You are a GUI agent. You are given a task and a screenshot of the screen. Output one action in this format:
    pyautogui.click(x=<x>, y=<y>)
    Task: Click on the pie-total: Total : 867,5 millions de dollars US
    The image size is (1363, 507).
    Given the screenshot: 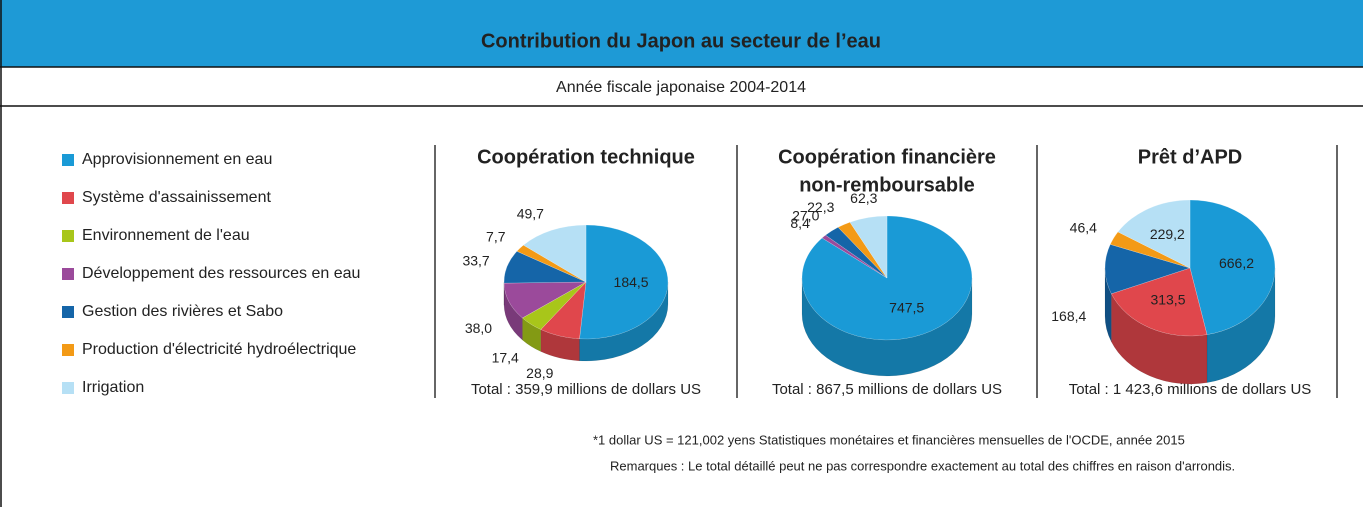 What is the action you would take?
    pyautogui.click(x=887, y=389)
    